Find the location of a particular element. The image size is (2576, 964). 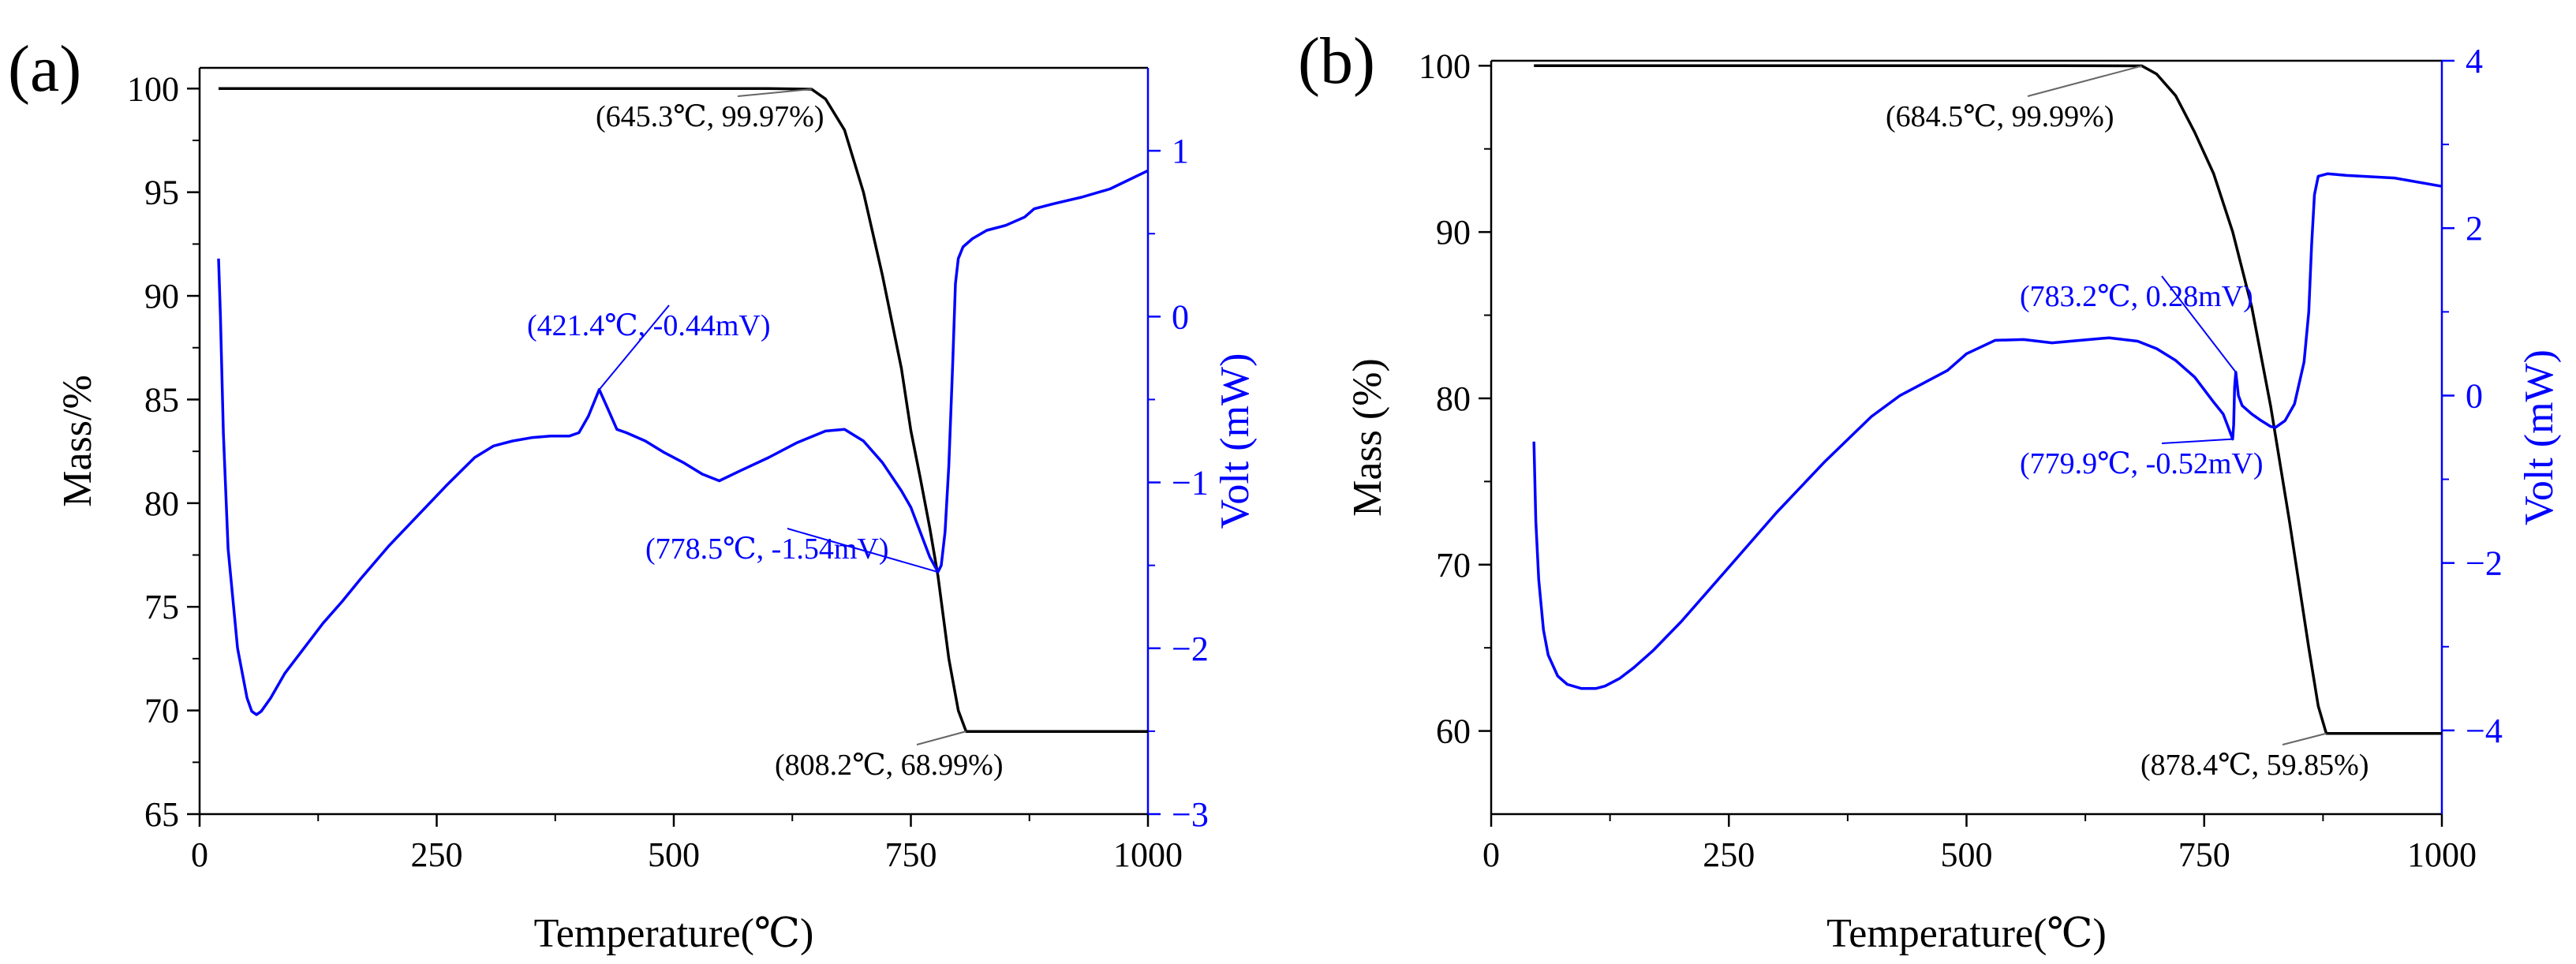

y-left-tick-label: 95 is located at coordinates (161, 193).